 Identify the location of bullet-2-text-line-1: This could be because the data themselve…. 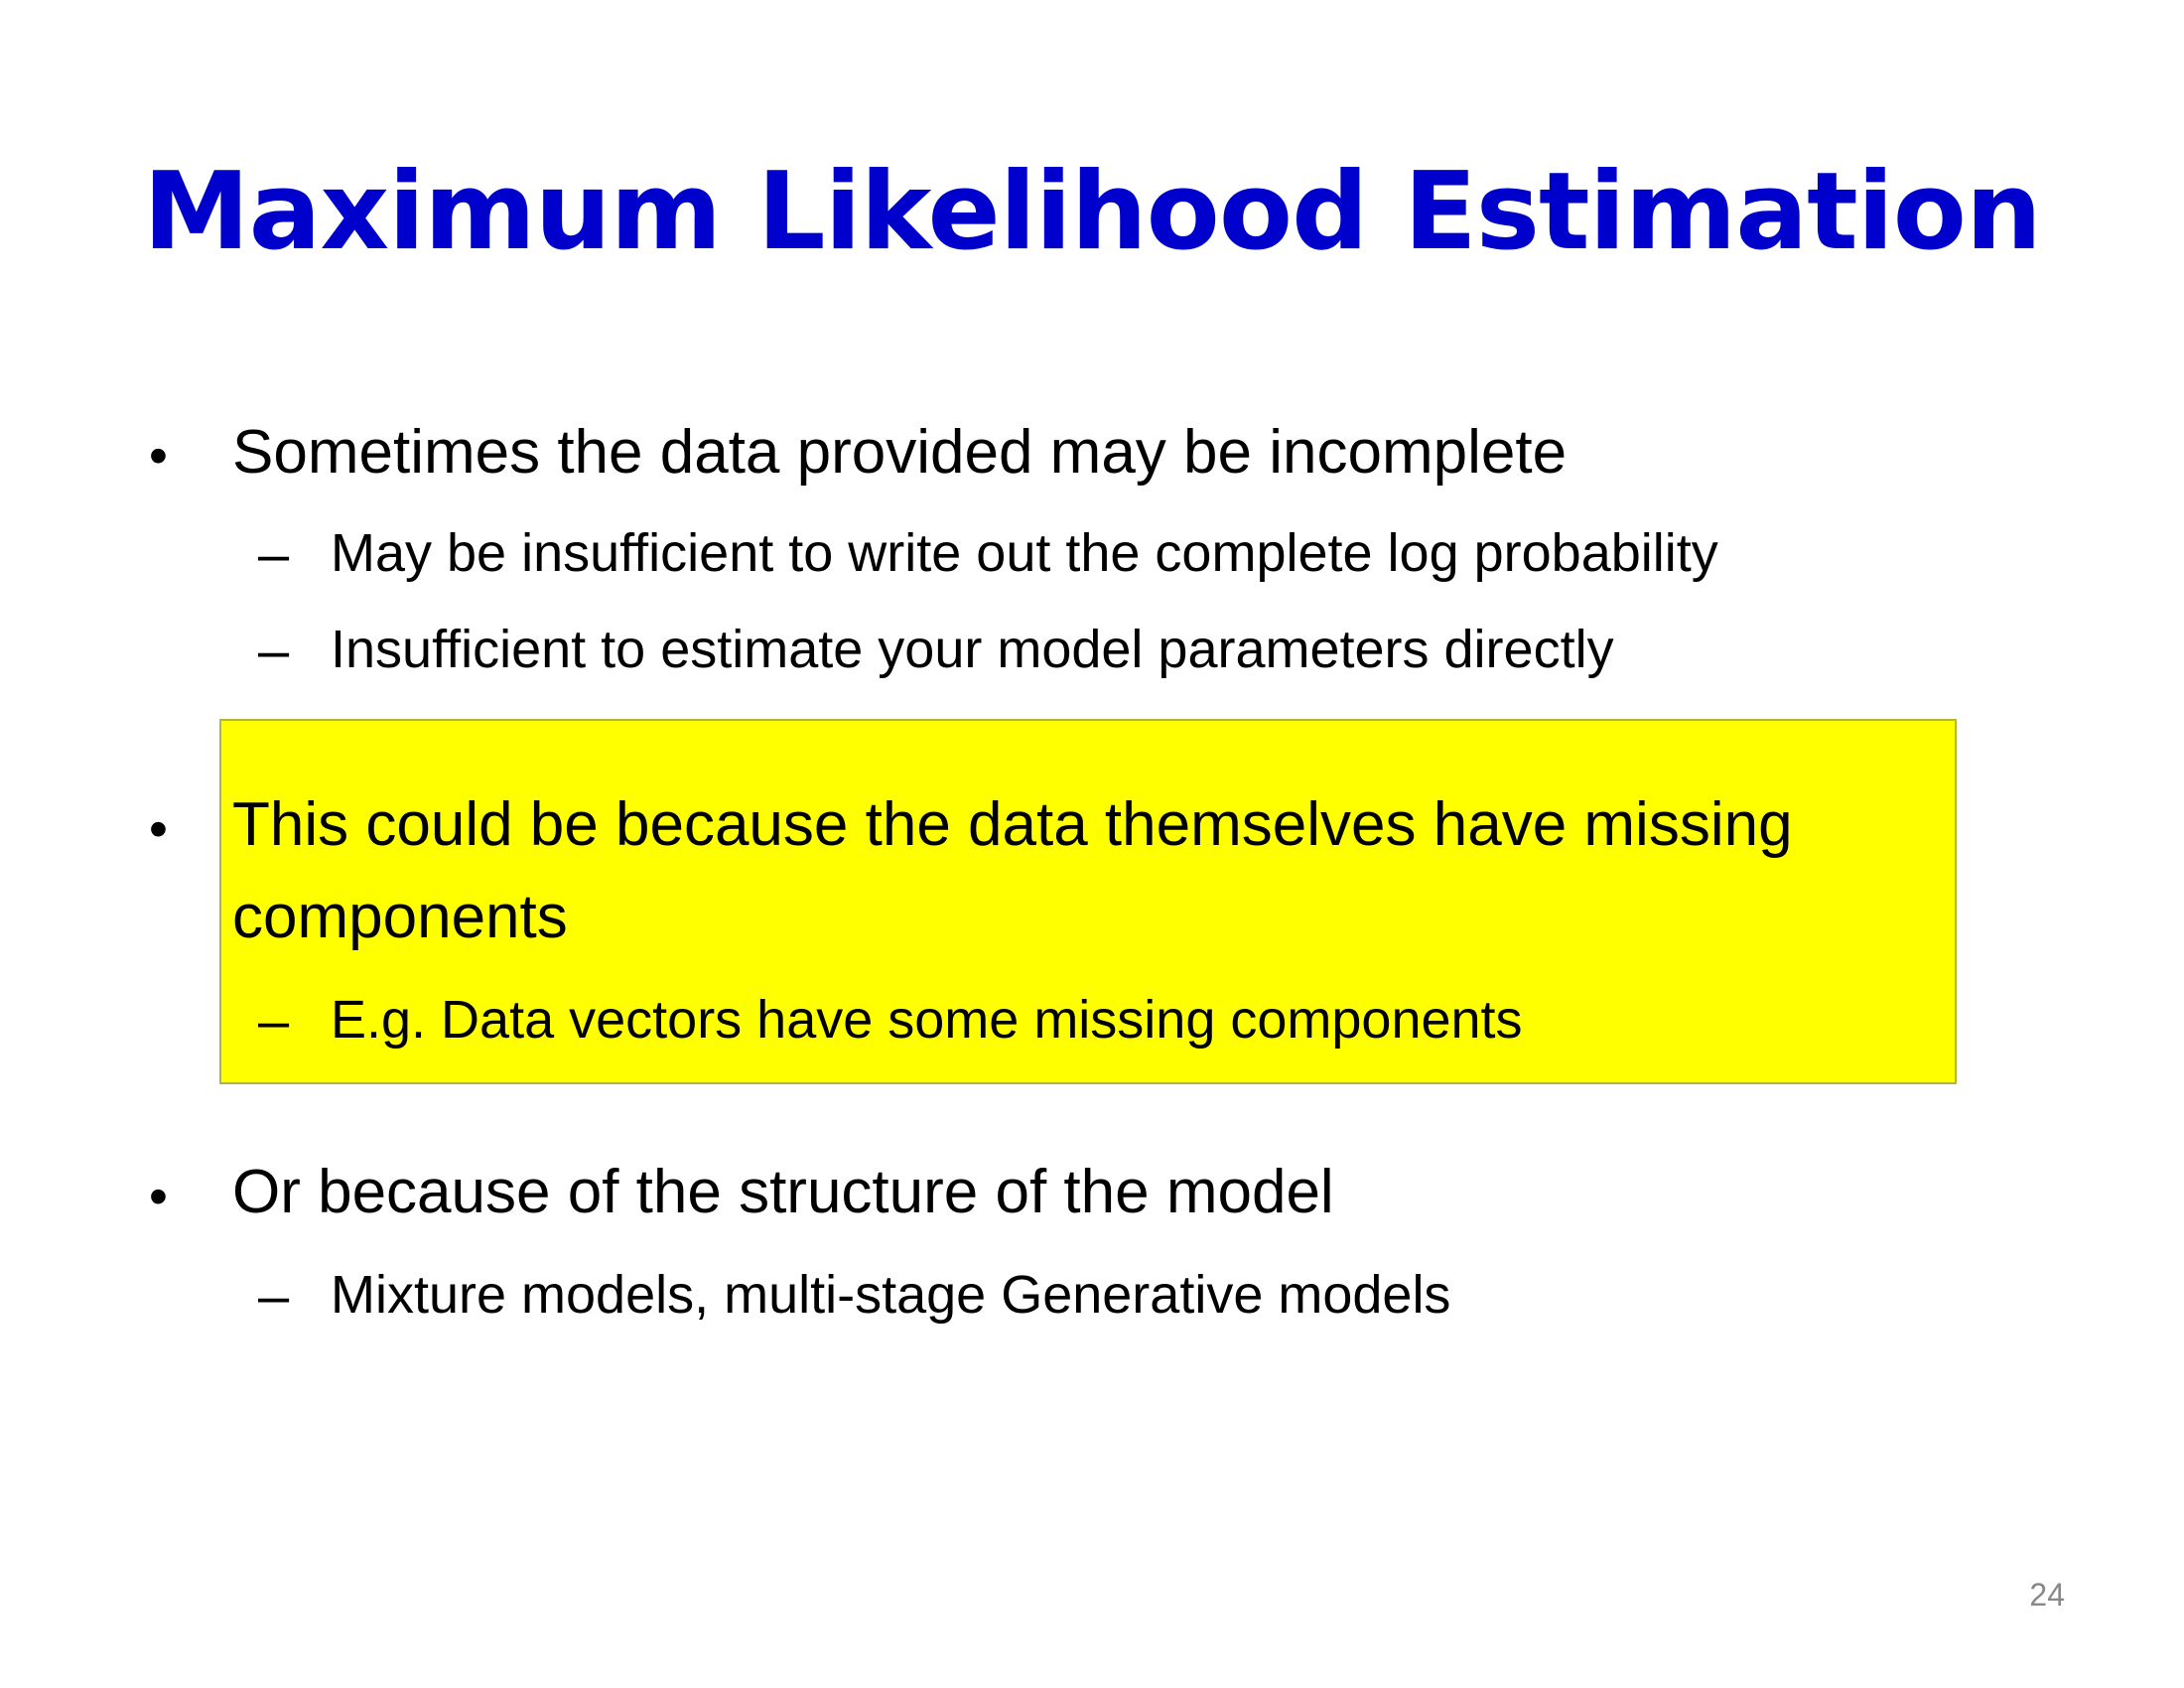
(1012, 824).